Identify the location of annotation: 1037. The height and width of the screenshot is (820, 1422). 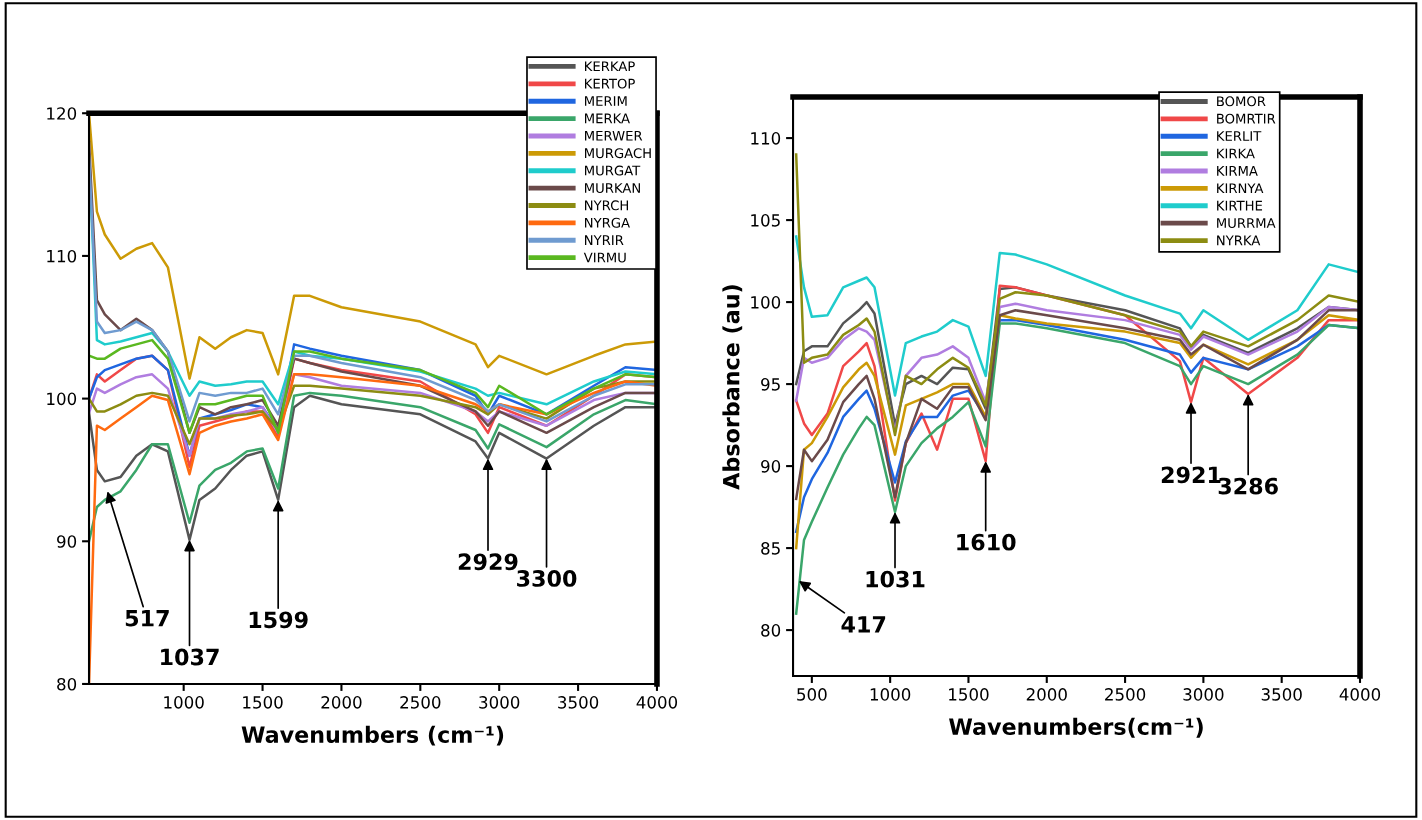
(190, 657).